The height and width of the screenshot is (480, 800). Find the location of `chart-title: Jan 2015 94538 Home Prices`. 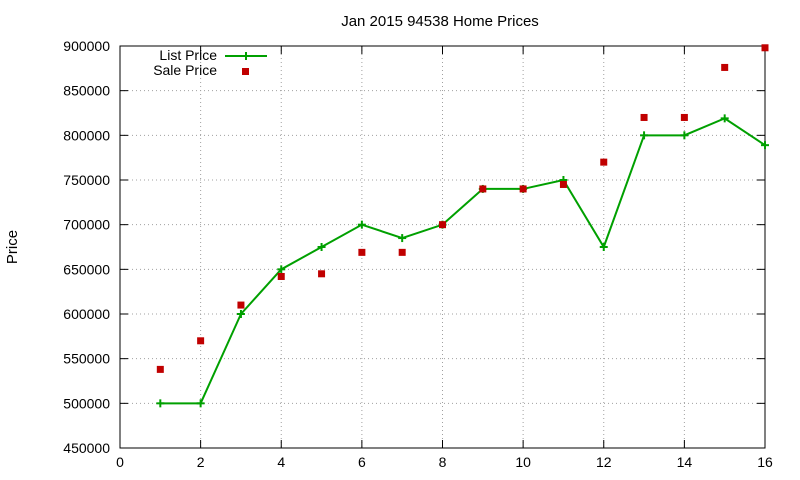

chart-title: Jan 2015 94538 Home Prices is located at coordinates (440, 21).